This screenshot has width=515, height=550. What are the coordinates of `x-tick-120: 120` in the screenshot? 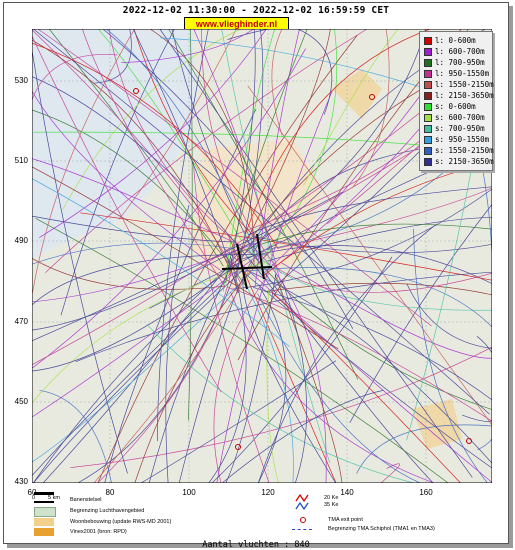 It's located at (268, 492).